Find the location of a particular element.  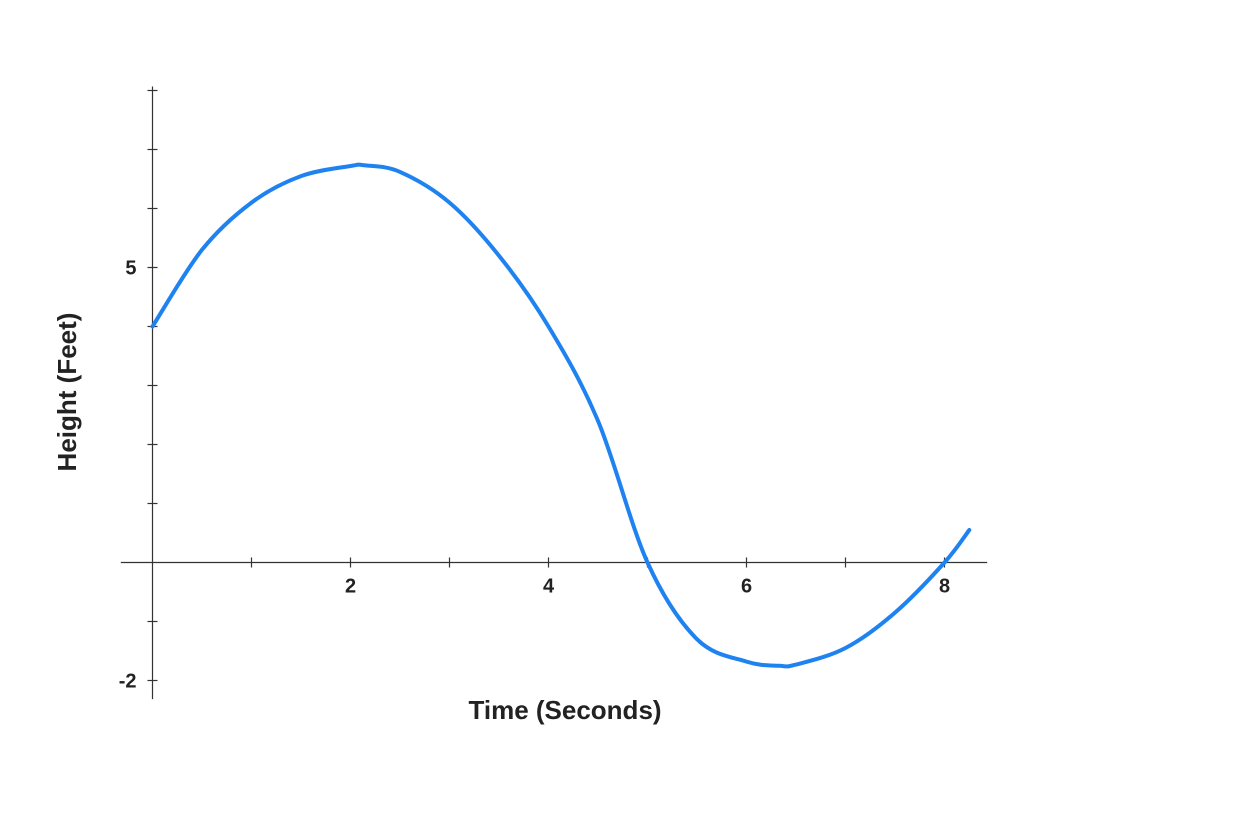

y-tick-label: -2 is located at coordinates (128, 682).